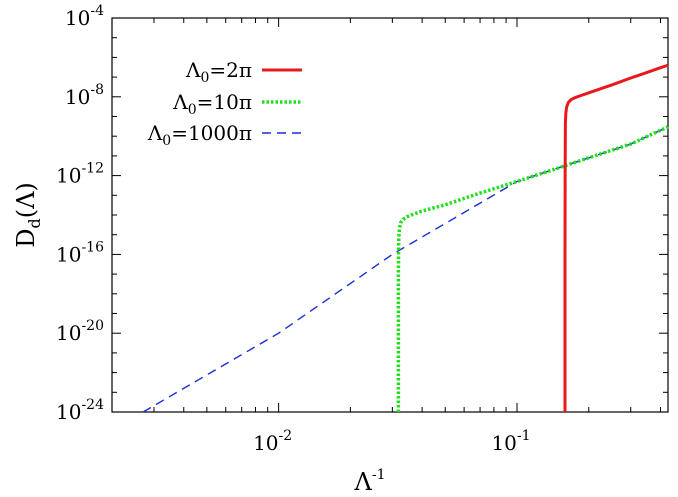  I want to click on x-axis-label-superscript: -1, so click(379, 475).